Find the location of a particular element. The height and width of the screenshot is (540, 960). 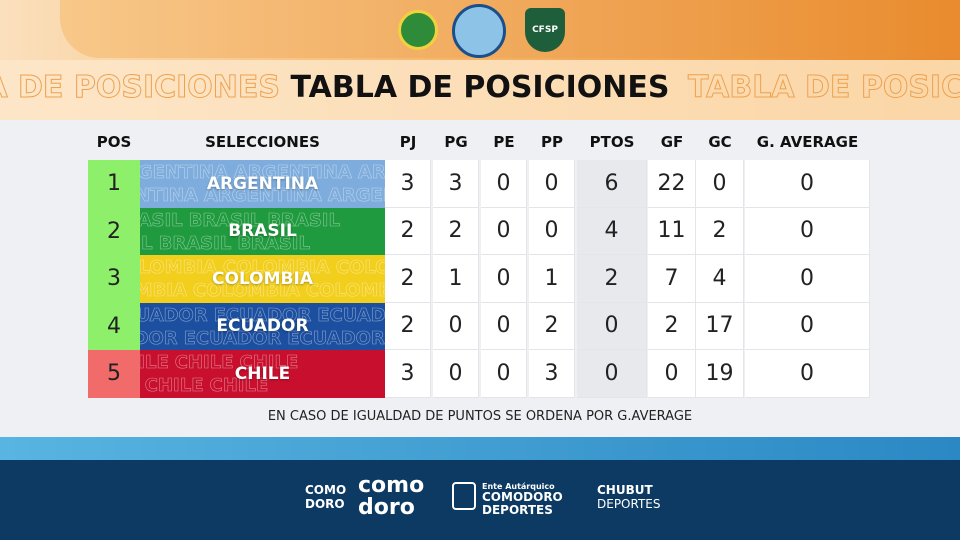

team-name: COLOMBIA is located at coordinates (262, 278).